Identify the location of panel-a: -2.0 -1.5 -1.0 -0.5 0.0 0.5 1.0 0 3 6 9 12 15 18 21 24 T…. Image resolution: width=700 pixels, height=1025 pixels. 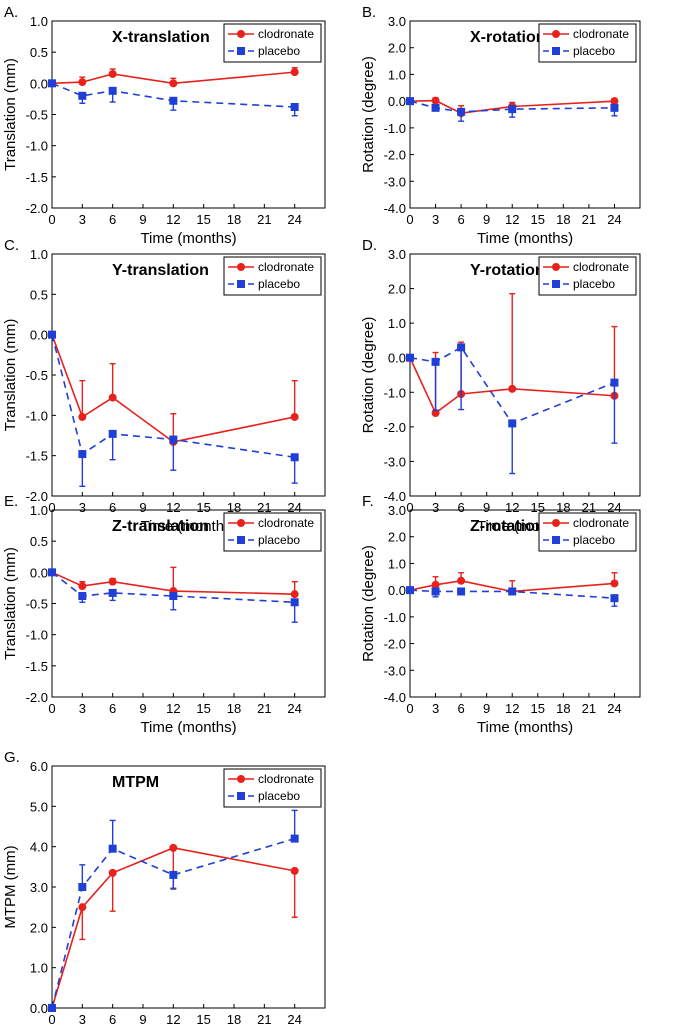
(164, 125).